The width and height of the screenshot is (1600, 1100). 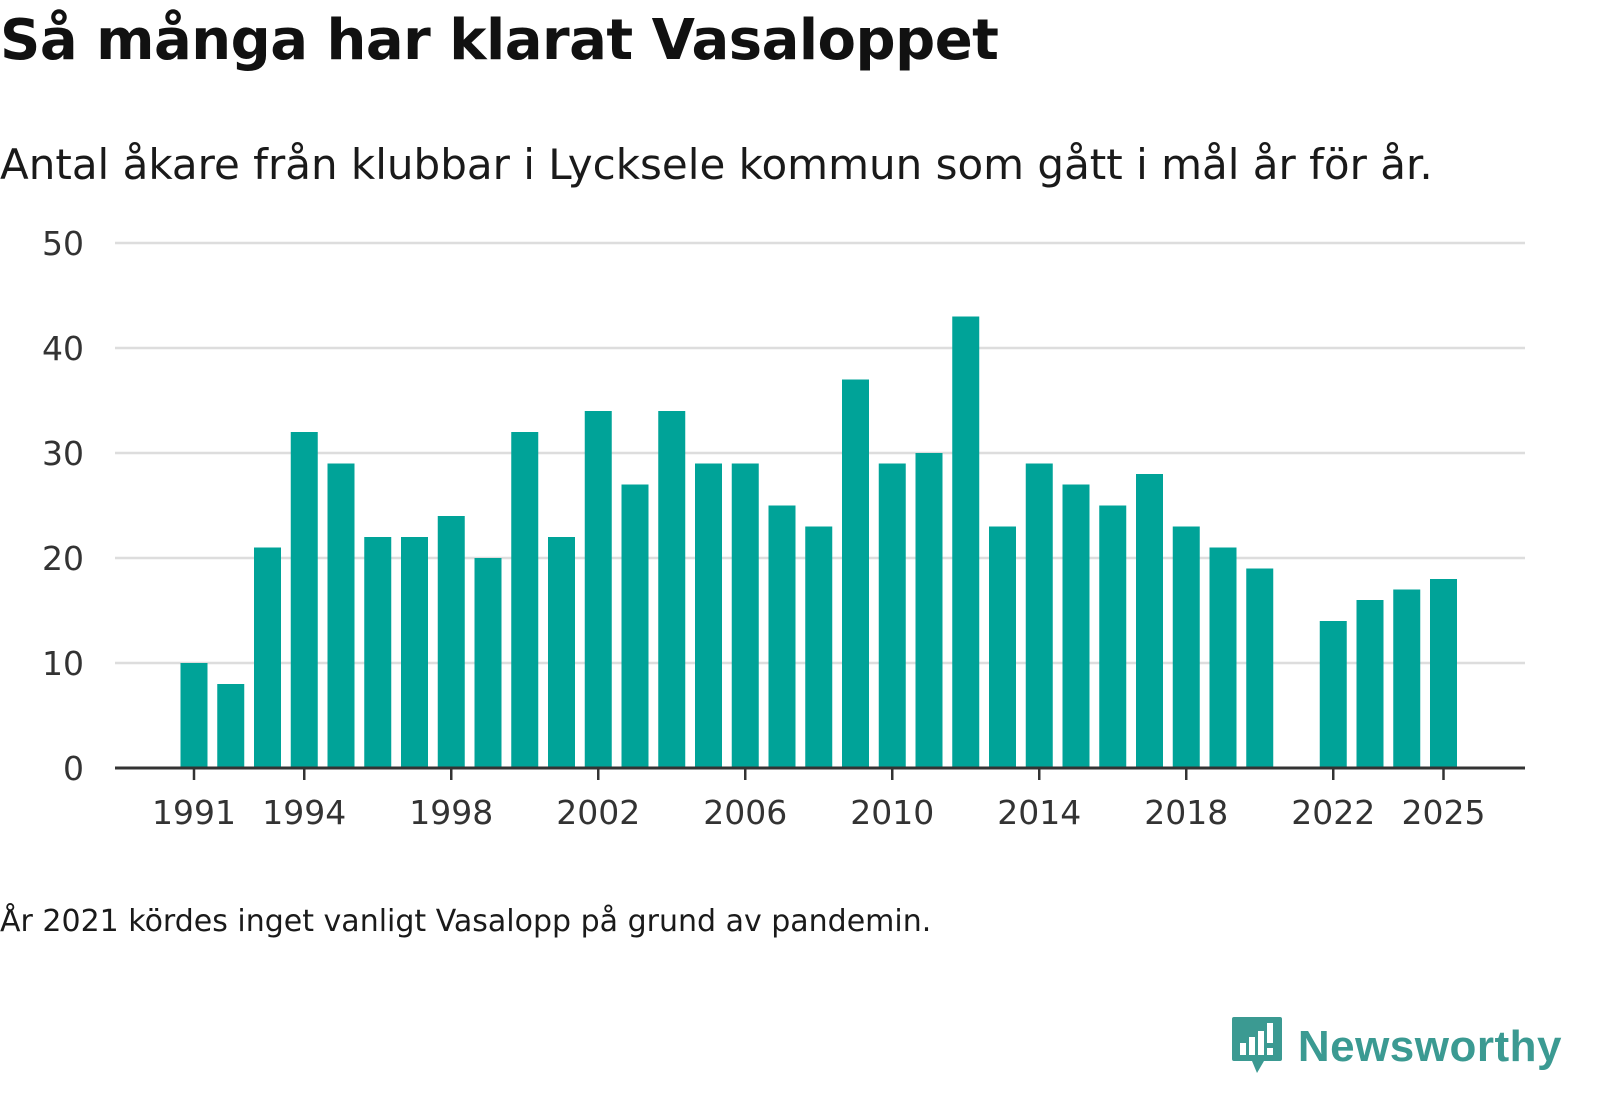 What do you see at coordinates (63, 663) in the screenshot?
I see `y-tick-label: 10` at bounding box center [63, 663].